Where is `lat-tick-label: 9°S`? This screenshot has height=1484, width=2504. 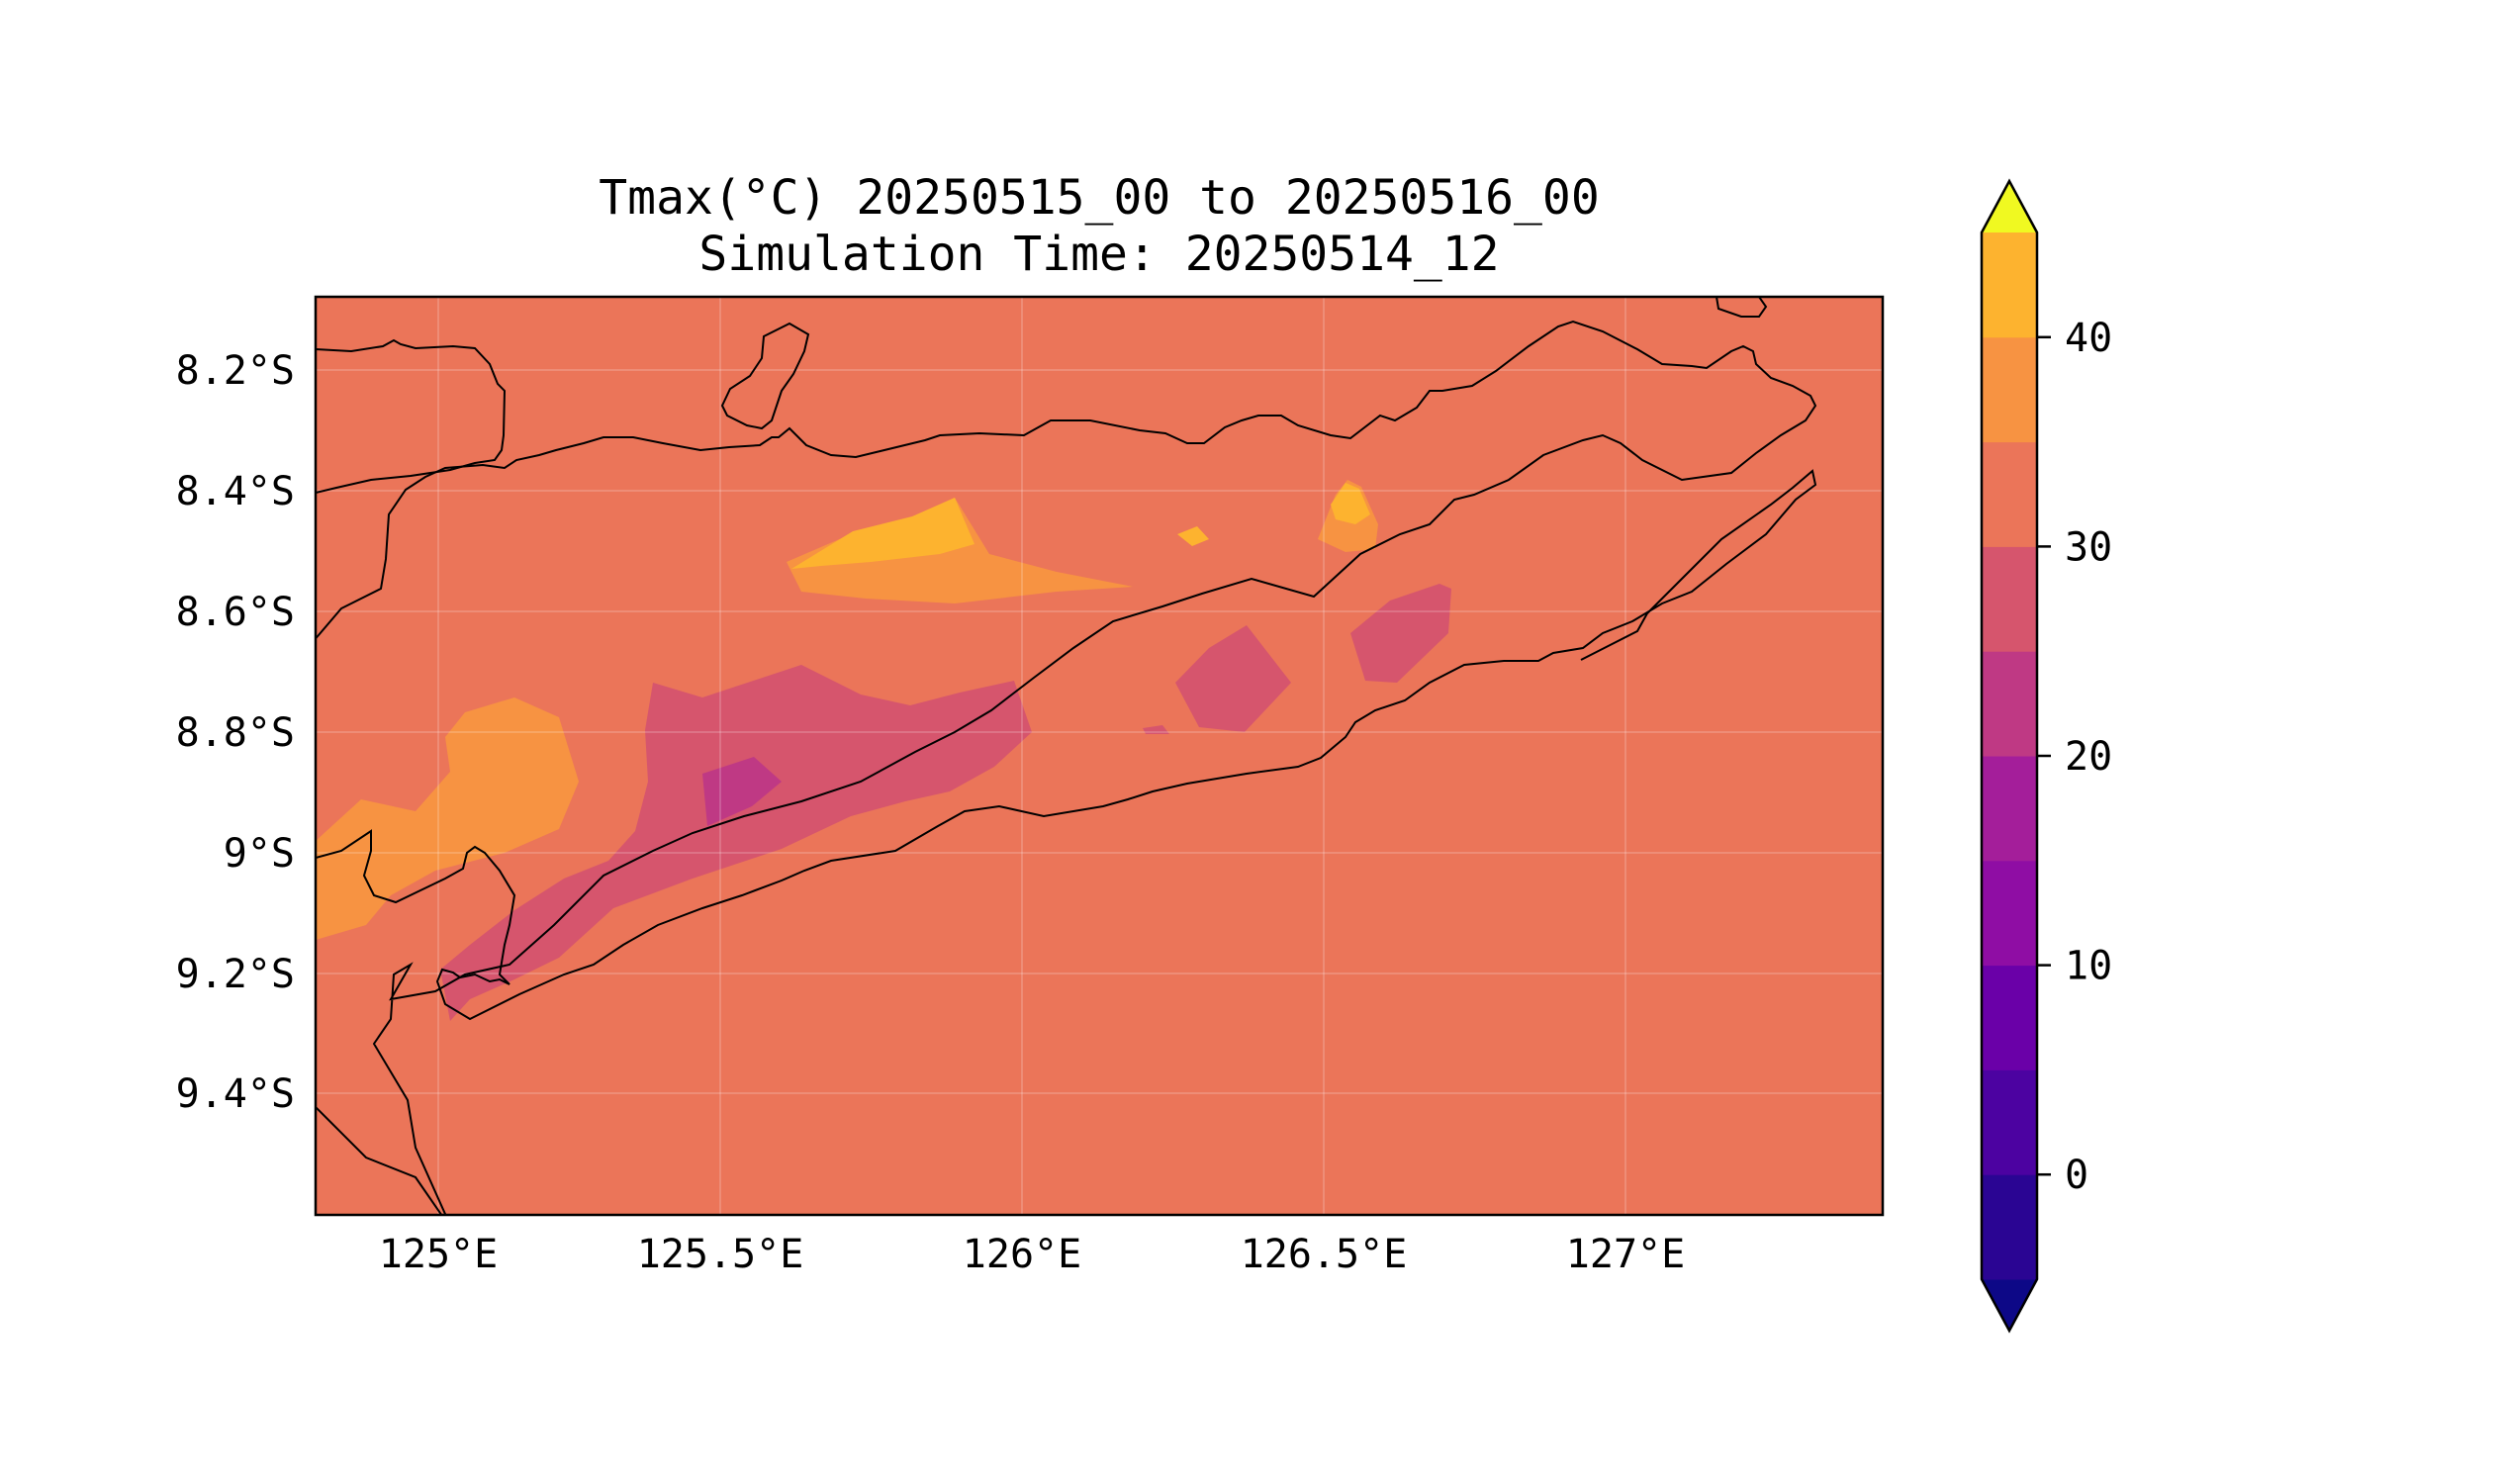 lat-tick-label: 9°S is located at coordinates (259, 854).